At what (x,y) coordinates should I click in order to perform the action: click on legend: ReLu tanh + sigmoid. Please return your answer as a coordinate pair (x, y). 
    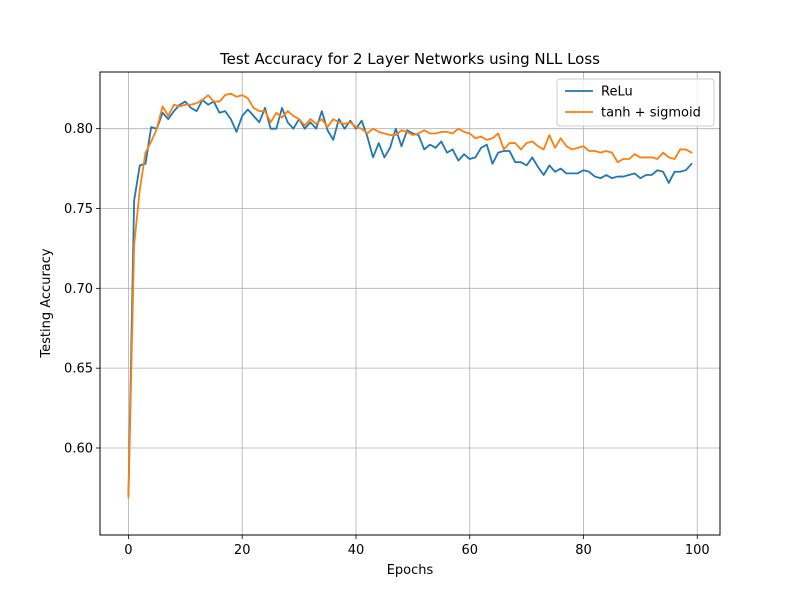
    Looking at the image, I should click on (635, 102).